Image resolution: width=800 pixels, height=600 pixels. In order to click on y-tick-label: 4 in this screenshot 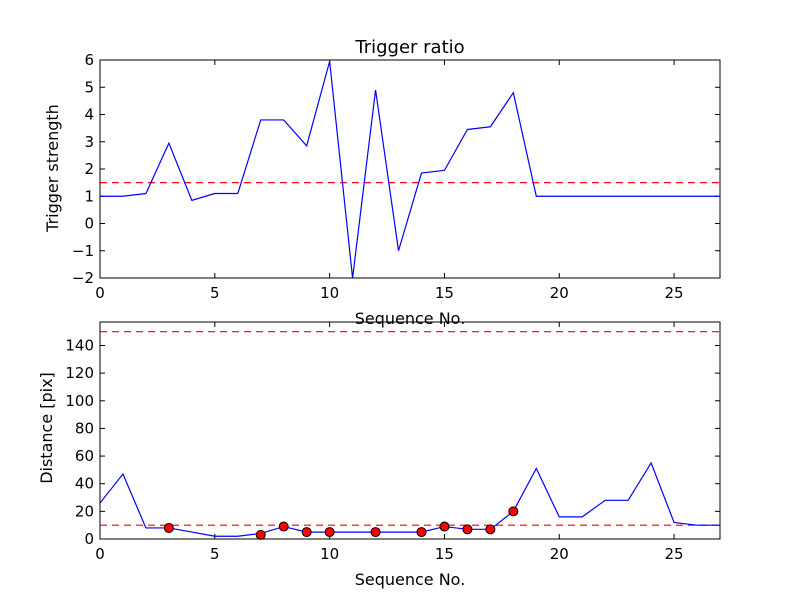, I will do `click(89, 115)`.